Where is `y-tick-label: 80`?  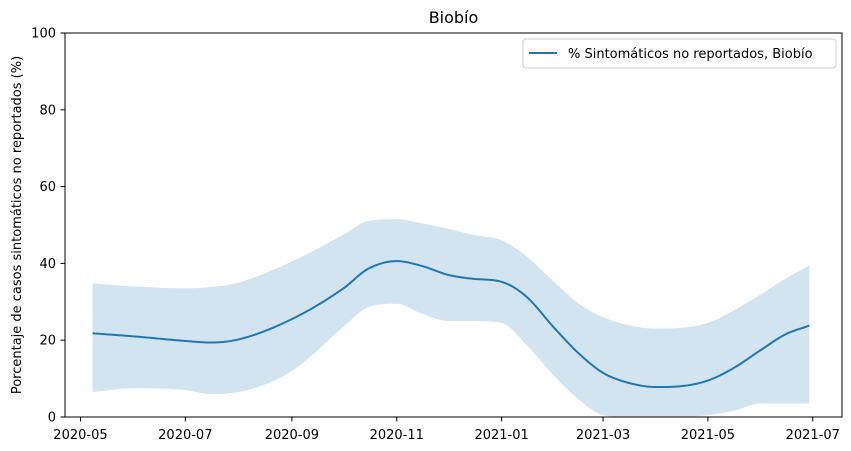 y-tick-label: 80 is located at coordinates (47, 110).